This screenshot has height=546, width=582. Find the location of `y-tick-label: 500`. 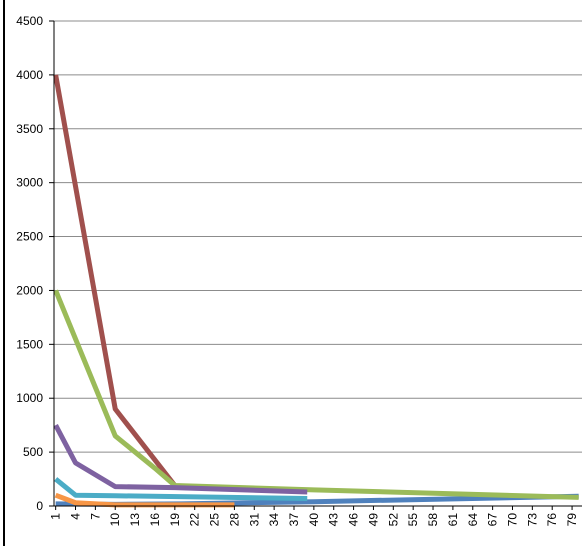

y-tick-label: 500 is located at coordinates (33, 452).